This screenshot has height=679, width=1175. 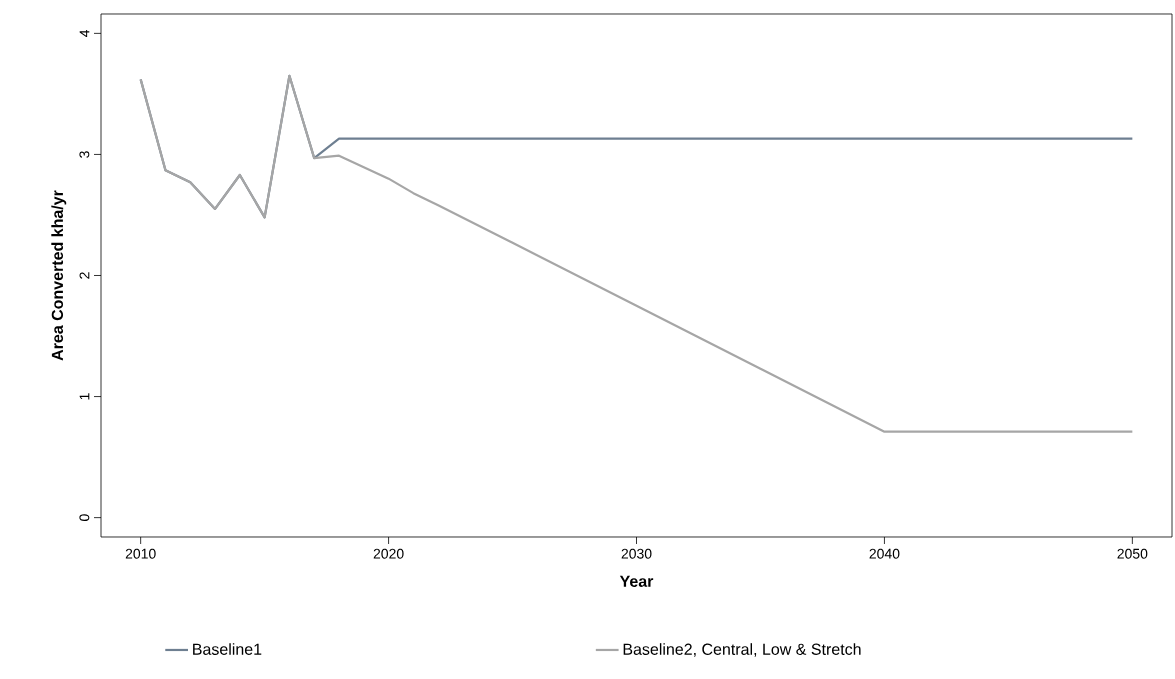 I want to click on x-axis-title: Year, so click(x=636, y=581).